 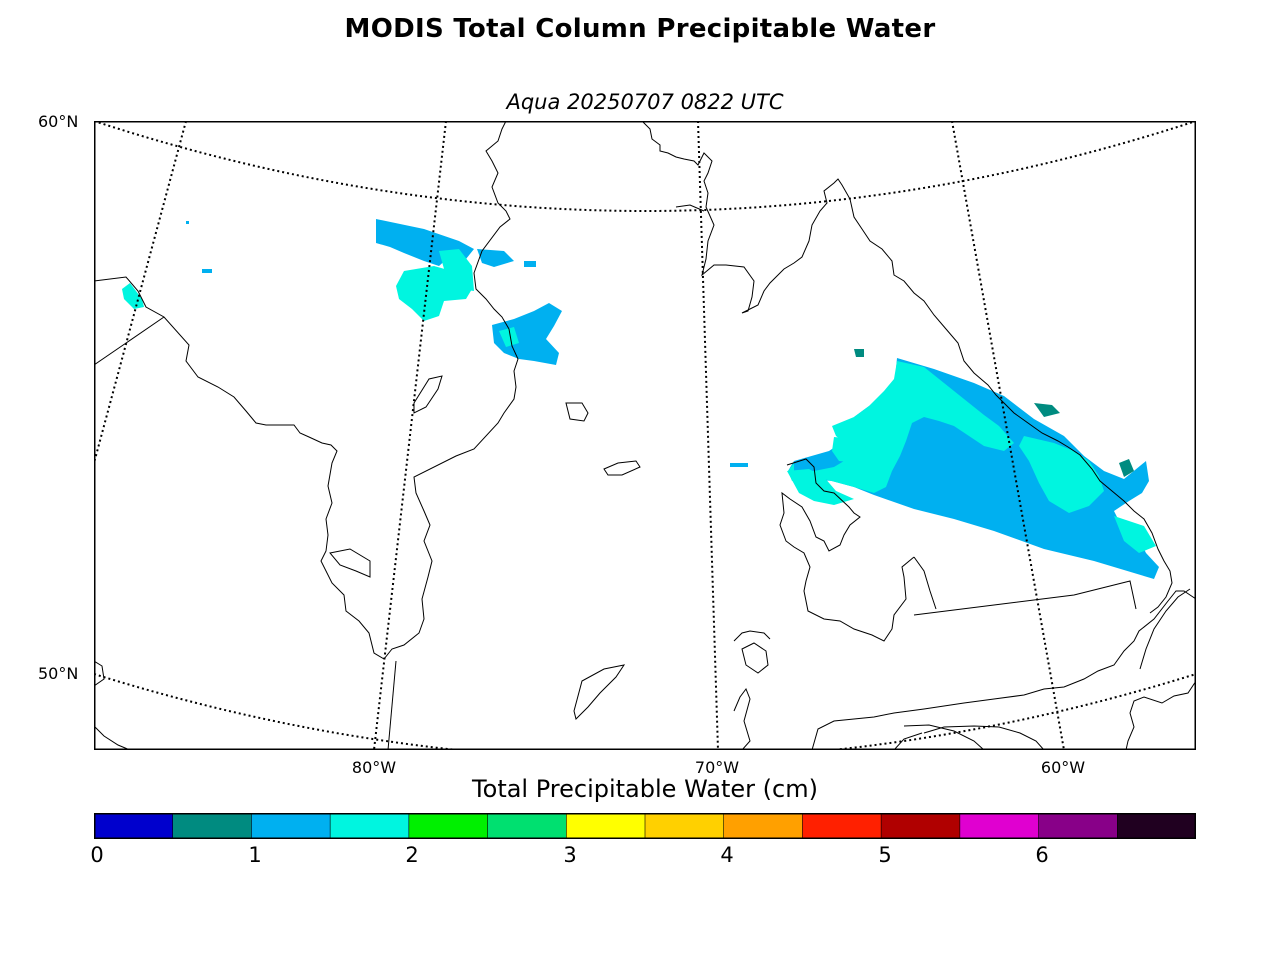 I want to click on colorbar-title: Total Precipitable Water (cm), so click(x=645, y=789).